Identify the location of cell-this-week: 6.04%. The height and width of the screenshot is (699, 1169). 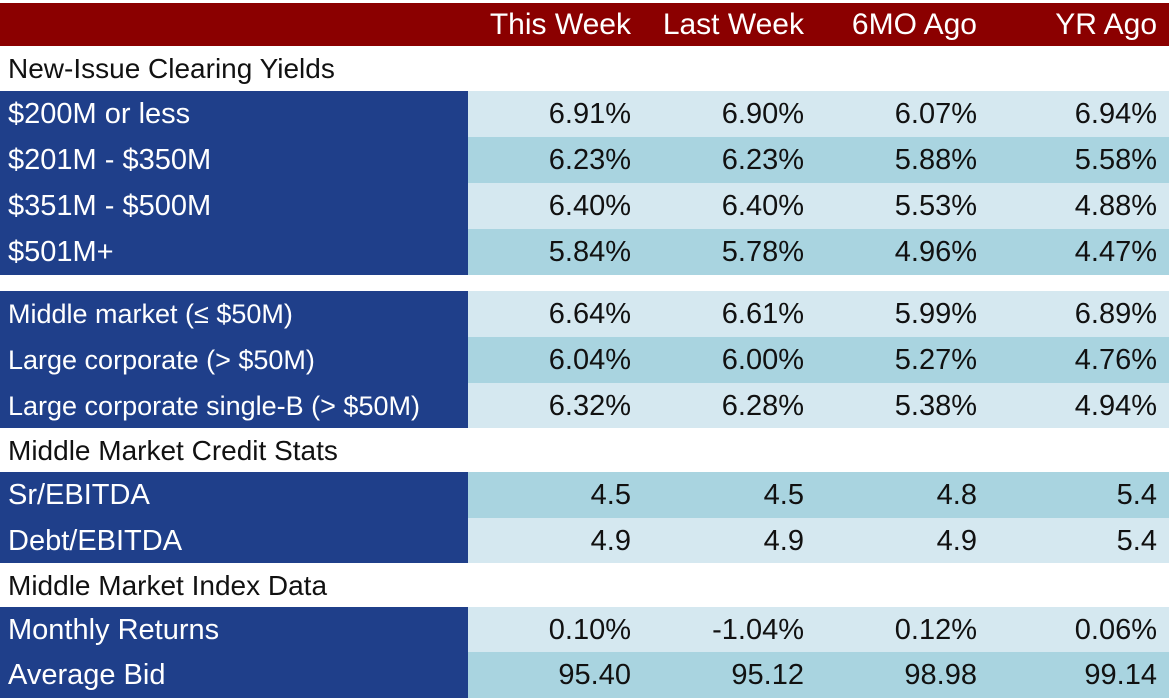
(589, 359).